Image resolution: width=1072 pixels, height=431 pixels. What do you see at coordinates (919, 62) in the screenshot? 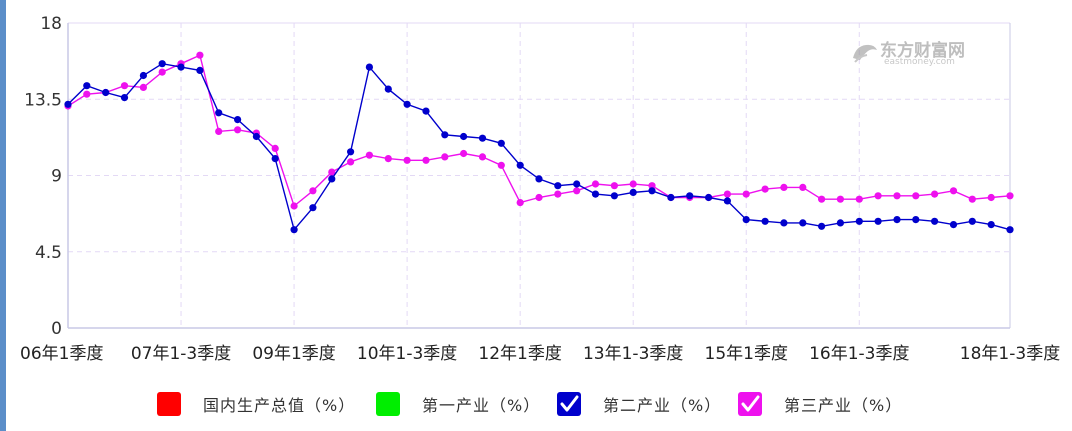
I see `watermark-brand-en: eastmoney.com` at bounding box center [919, 62].